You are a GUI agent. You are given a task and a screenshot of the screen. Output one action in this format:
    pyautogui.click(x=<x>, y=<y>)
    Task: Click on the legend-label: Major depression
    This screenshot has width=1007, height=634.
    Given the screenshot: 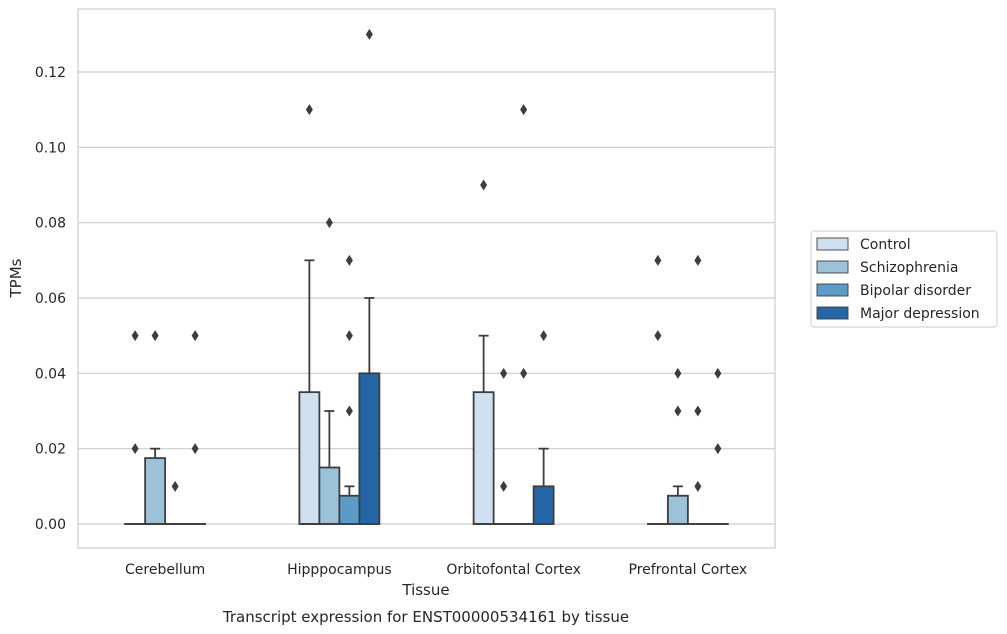 What is the action you would take?
    pyautogui.click(x=920, y=314)
    